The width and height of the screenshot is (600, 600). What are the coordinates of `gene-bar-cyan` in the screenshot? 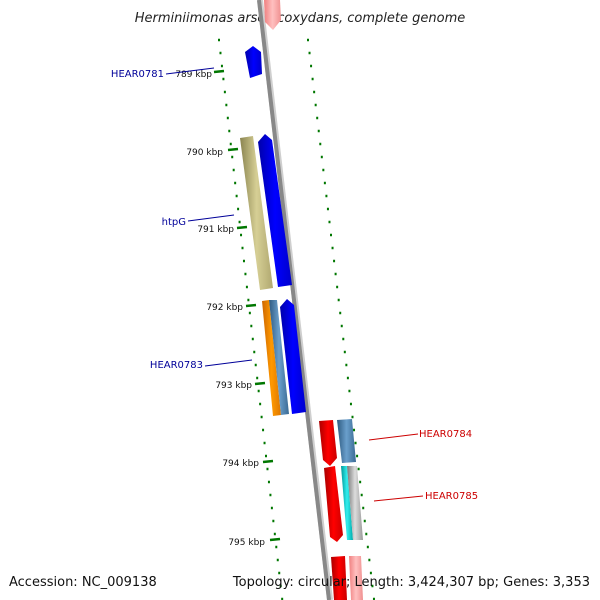 It's located at (347, 503).